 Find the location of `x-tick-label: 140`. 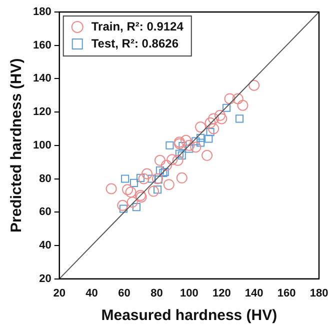

x-tick-label: 140 is located at coordinates (254, 293).